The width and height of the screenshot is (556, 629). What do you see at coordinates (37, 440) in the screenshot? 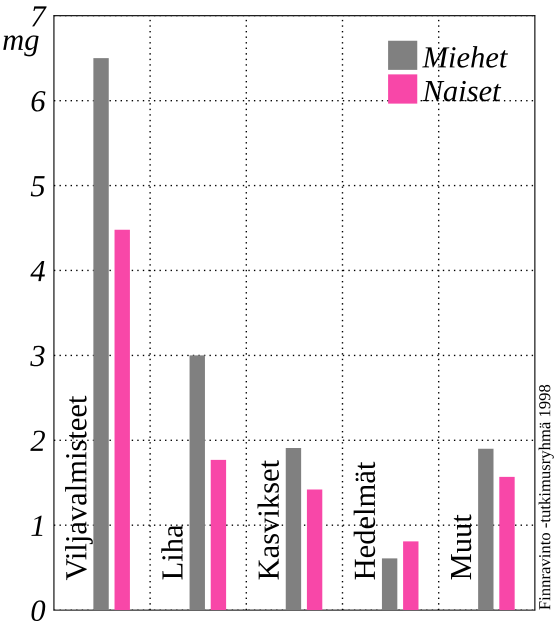
I see `y-tick-label: 2` at bounding box center [37, 440].